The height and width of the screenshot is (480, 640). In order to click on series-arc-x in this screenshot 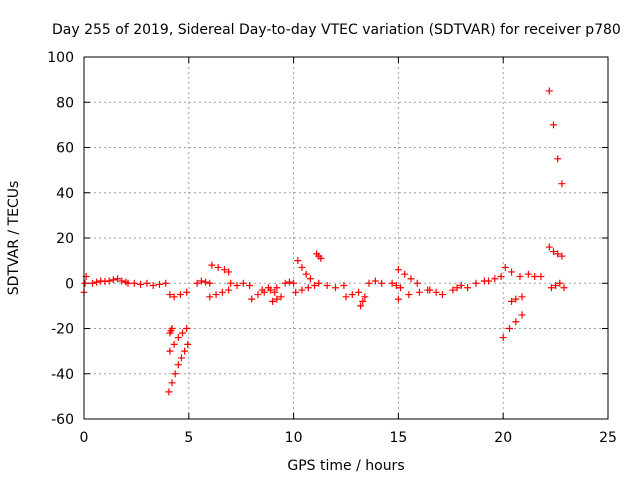, I will do `click(396, 285)`.